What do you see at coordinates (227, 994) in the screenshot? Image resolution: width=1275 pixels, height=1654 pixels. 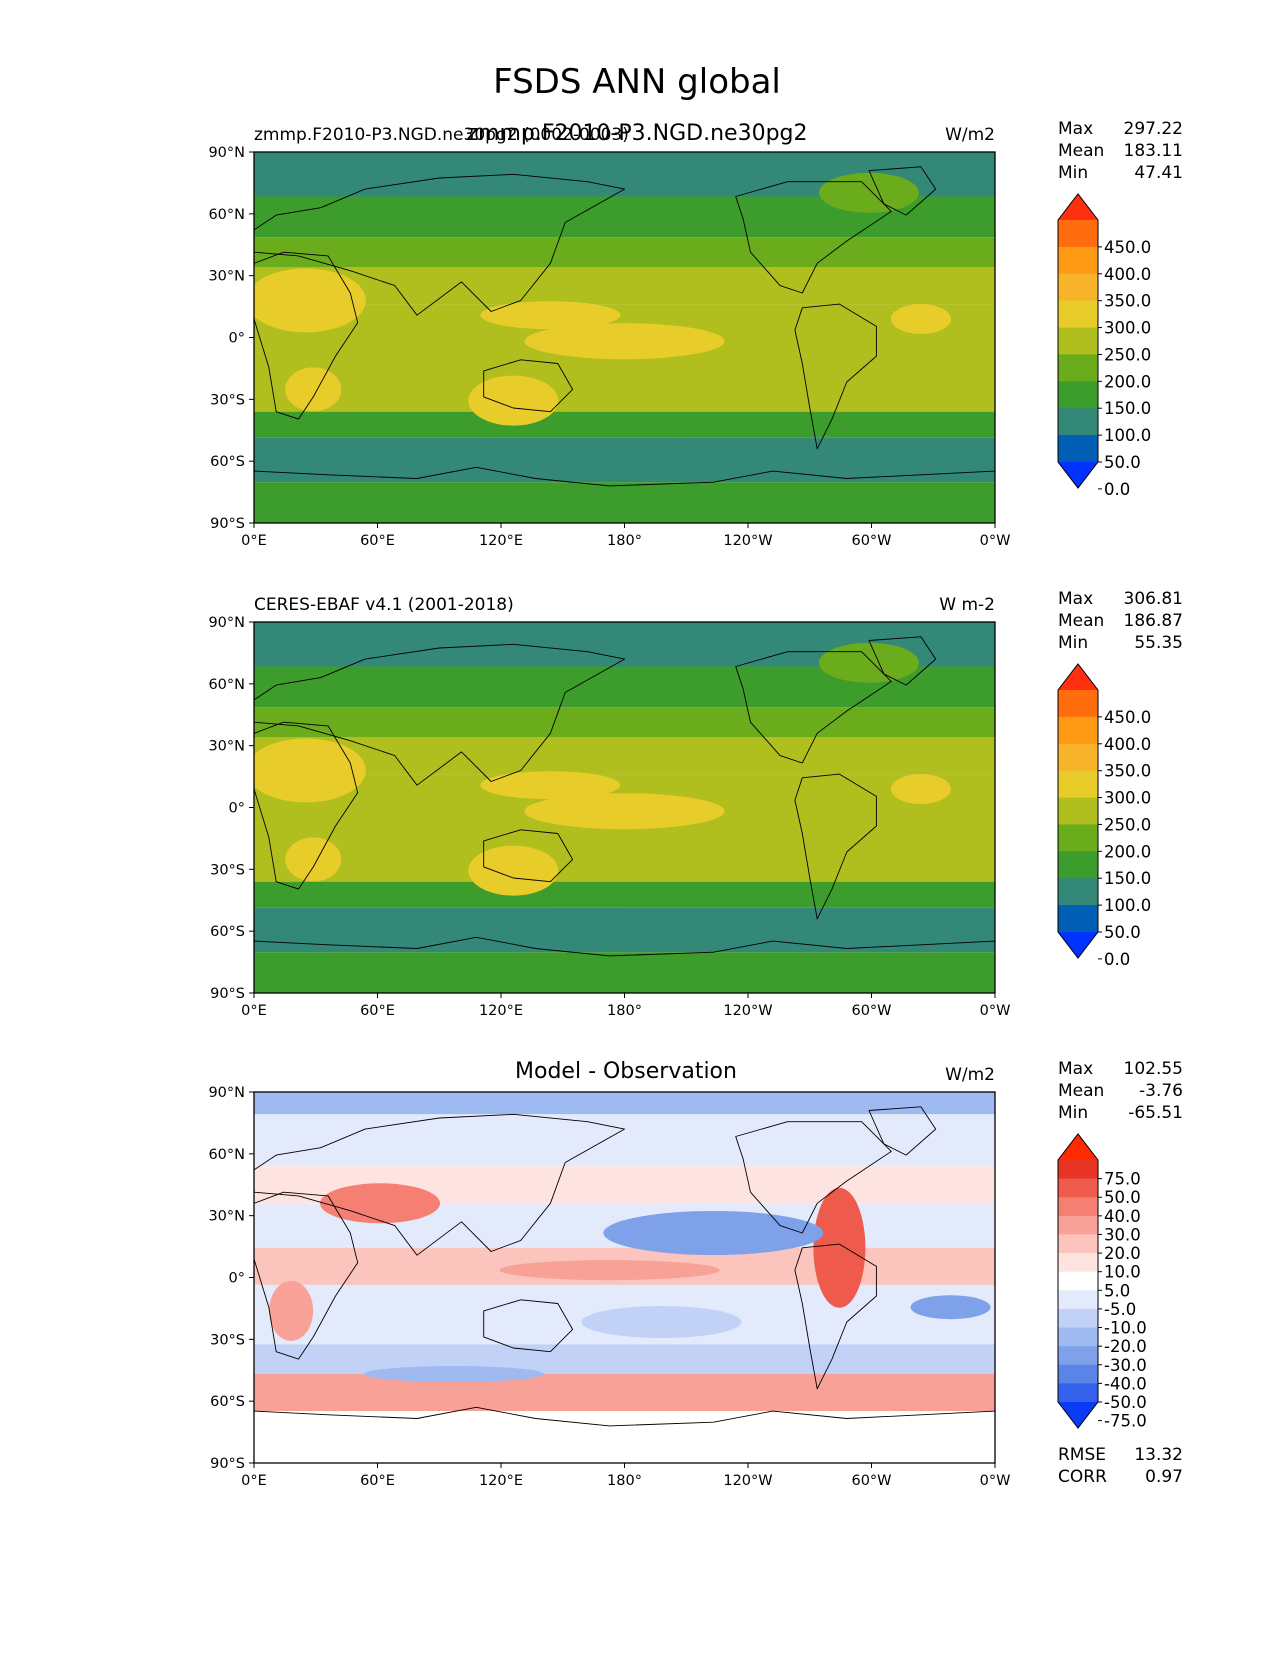 I see `lat-tick-label: 90°S` at bounding box center [227, 994].